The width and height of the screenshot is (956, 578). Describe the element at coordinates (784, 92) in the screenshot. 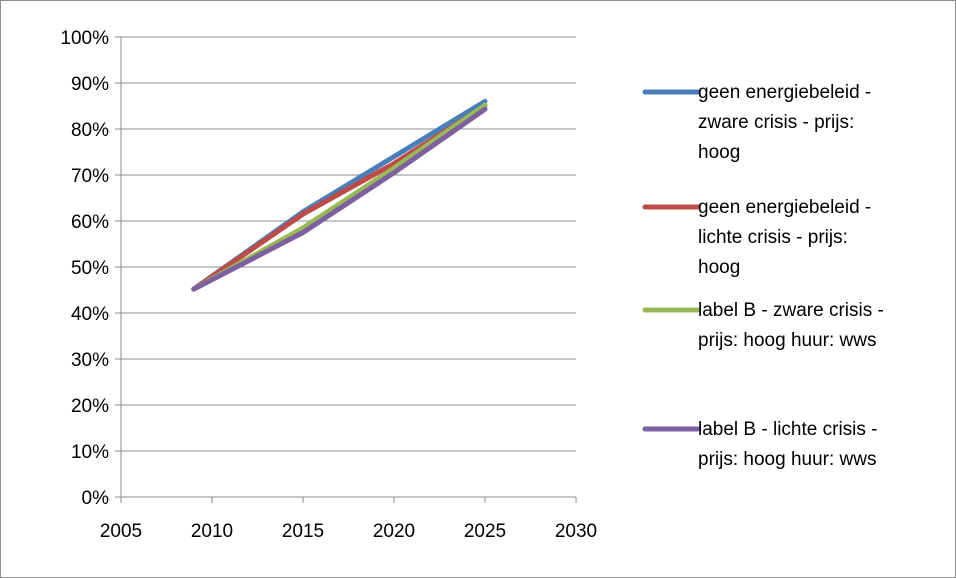

I see `legend-label-1: geen energiebeleid -` at that location.